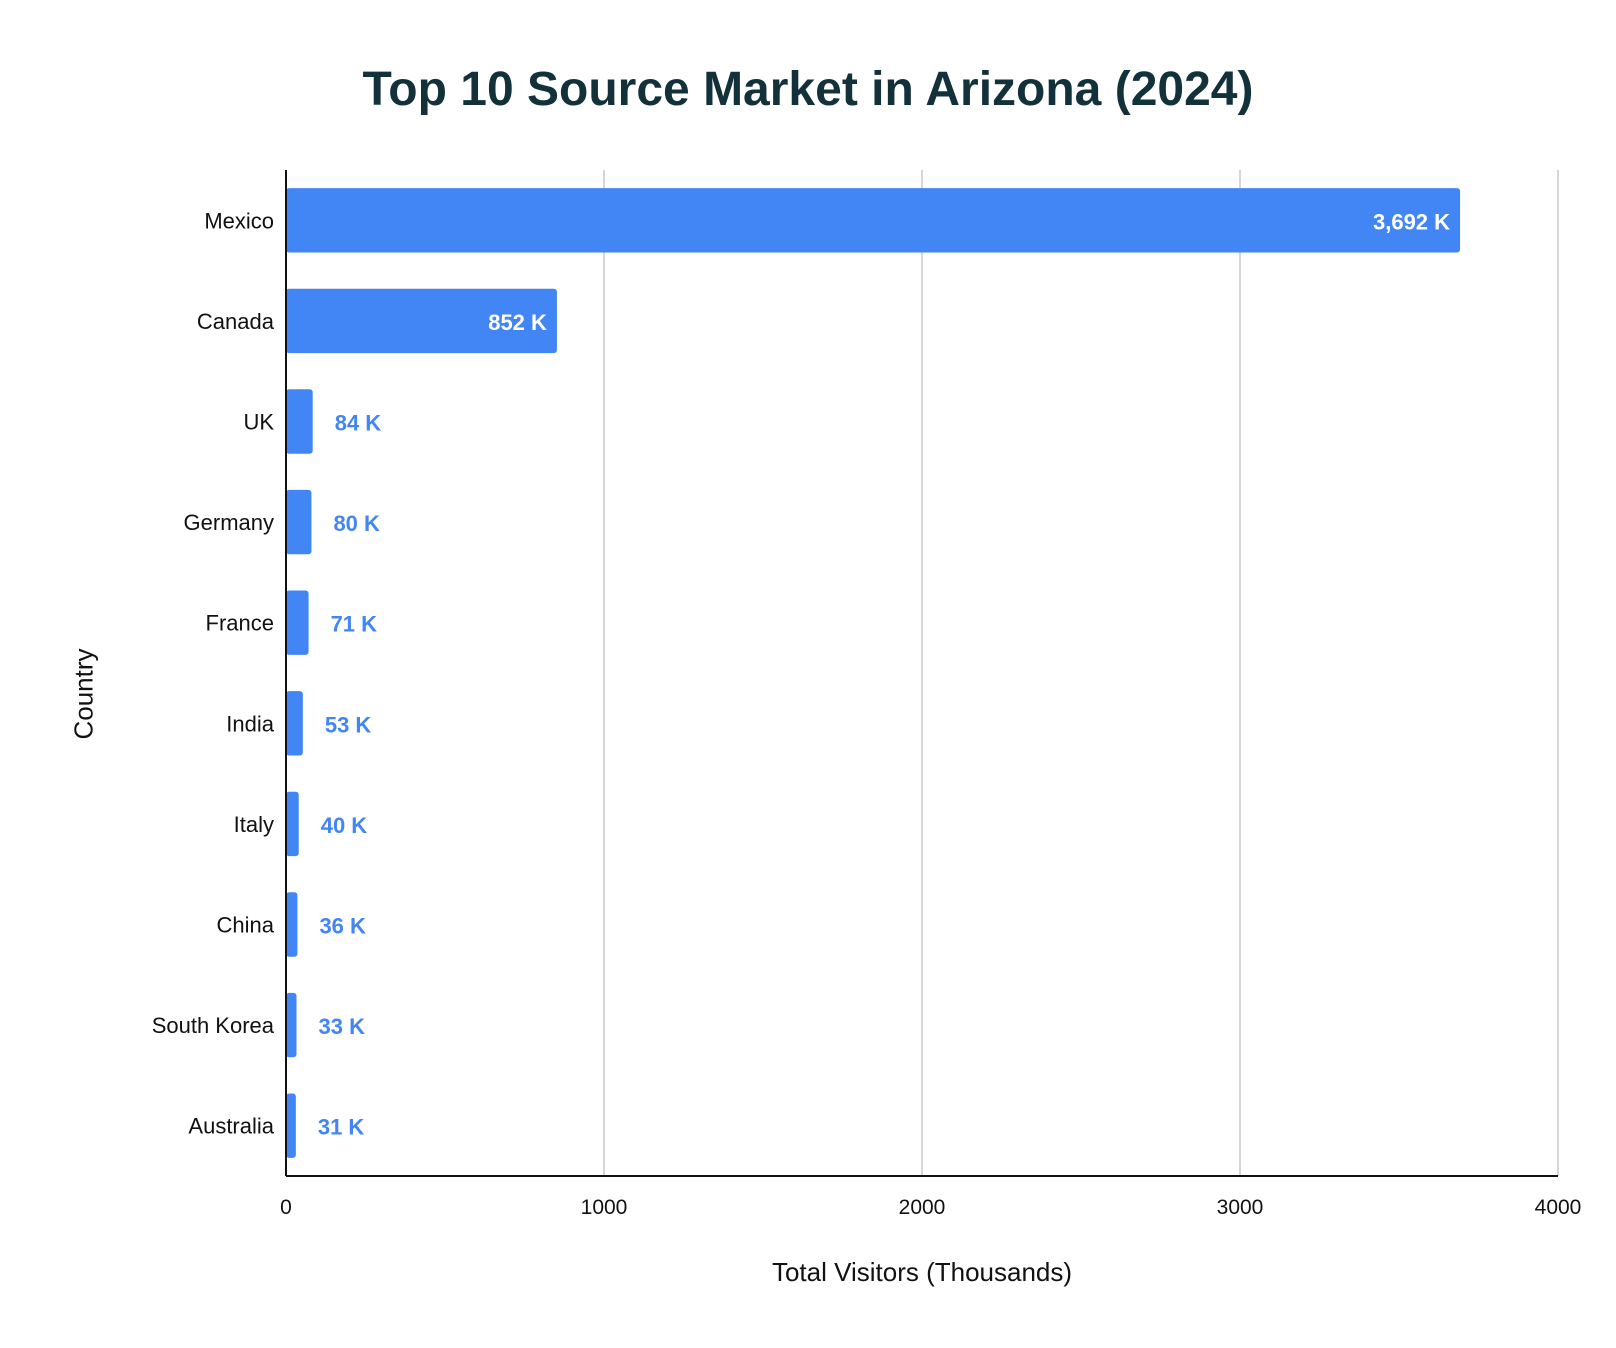  Describe the element at coordinates (342, 926) in the screenshot. I see `data-label: 36 K` at that location.